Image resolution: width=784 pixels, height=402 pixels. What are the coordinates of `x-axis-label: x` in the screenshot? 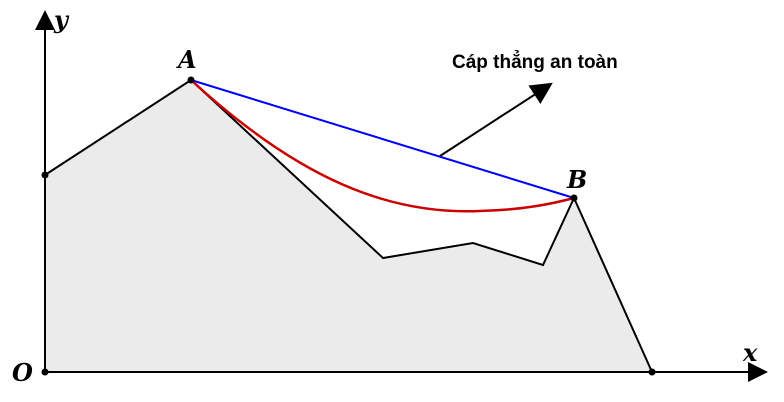 It's located at (750, 352).